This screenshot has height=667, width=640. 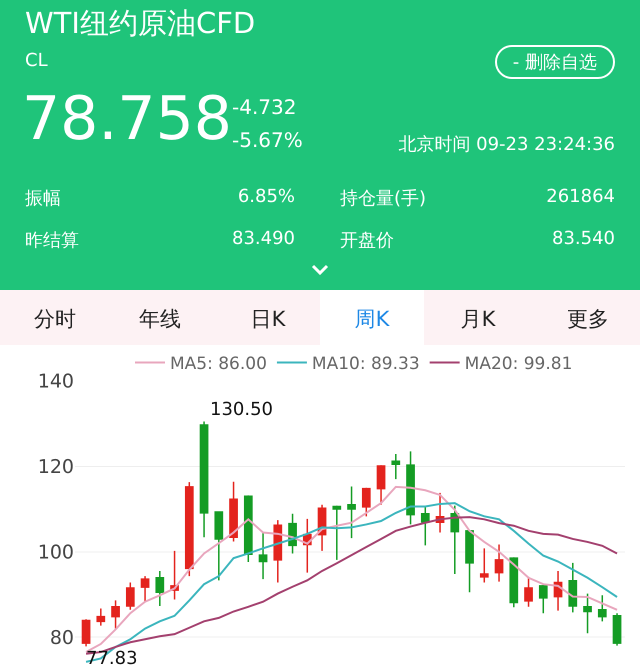 I want to click on text: 北京时间 09-23 23:24:36, so click(x=506, y=144).